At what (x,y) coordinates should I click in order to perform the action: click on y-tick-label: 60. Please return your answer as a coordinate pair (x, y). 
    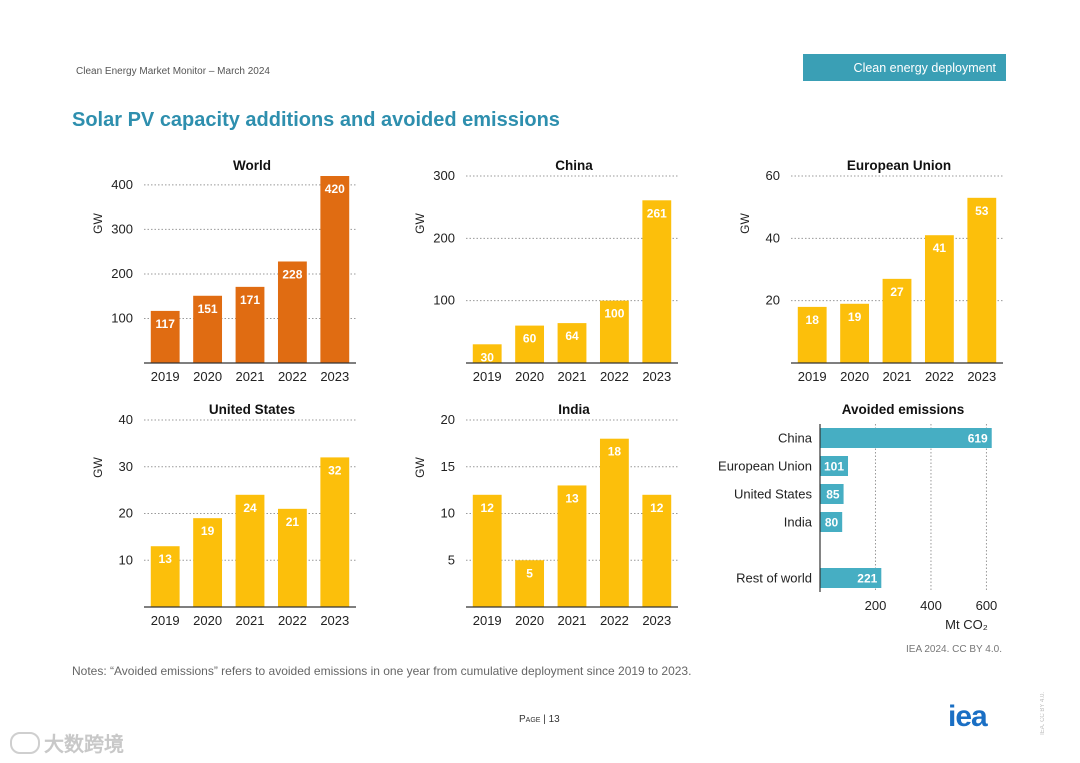
    Looking at the image, I should click on (773, 175).